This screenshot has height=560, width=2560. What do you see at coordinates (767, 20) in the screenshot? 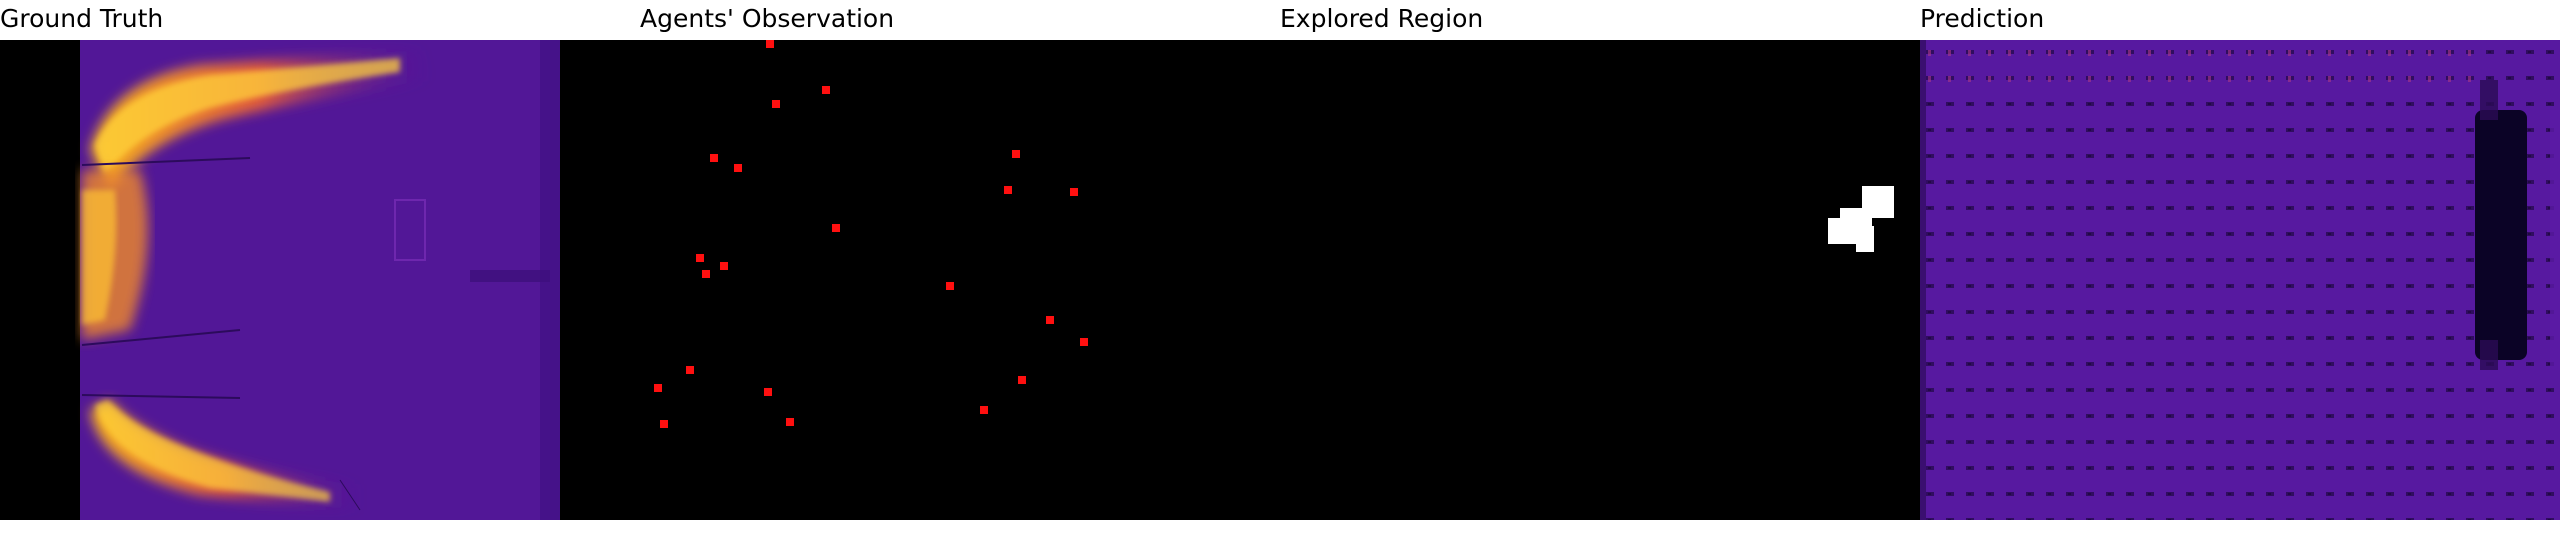
I see `panel-title-agents-observation: Agents' Observation` at bounding box center [767, 20].